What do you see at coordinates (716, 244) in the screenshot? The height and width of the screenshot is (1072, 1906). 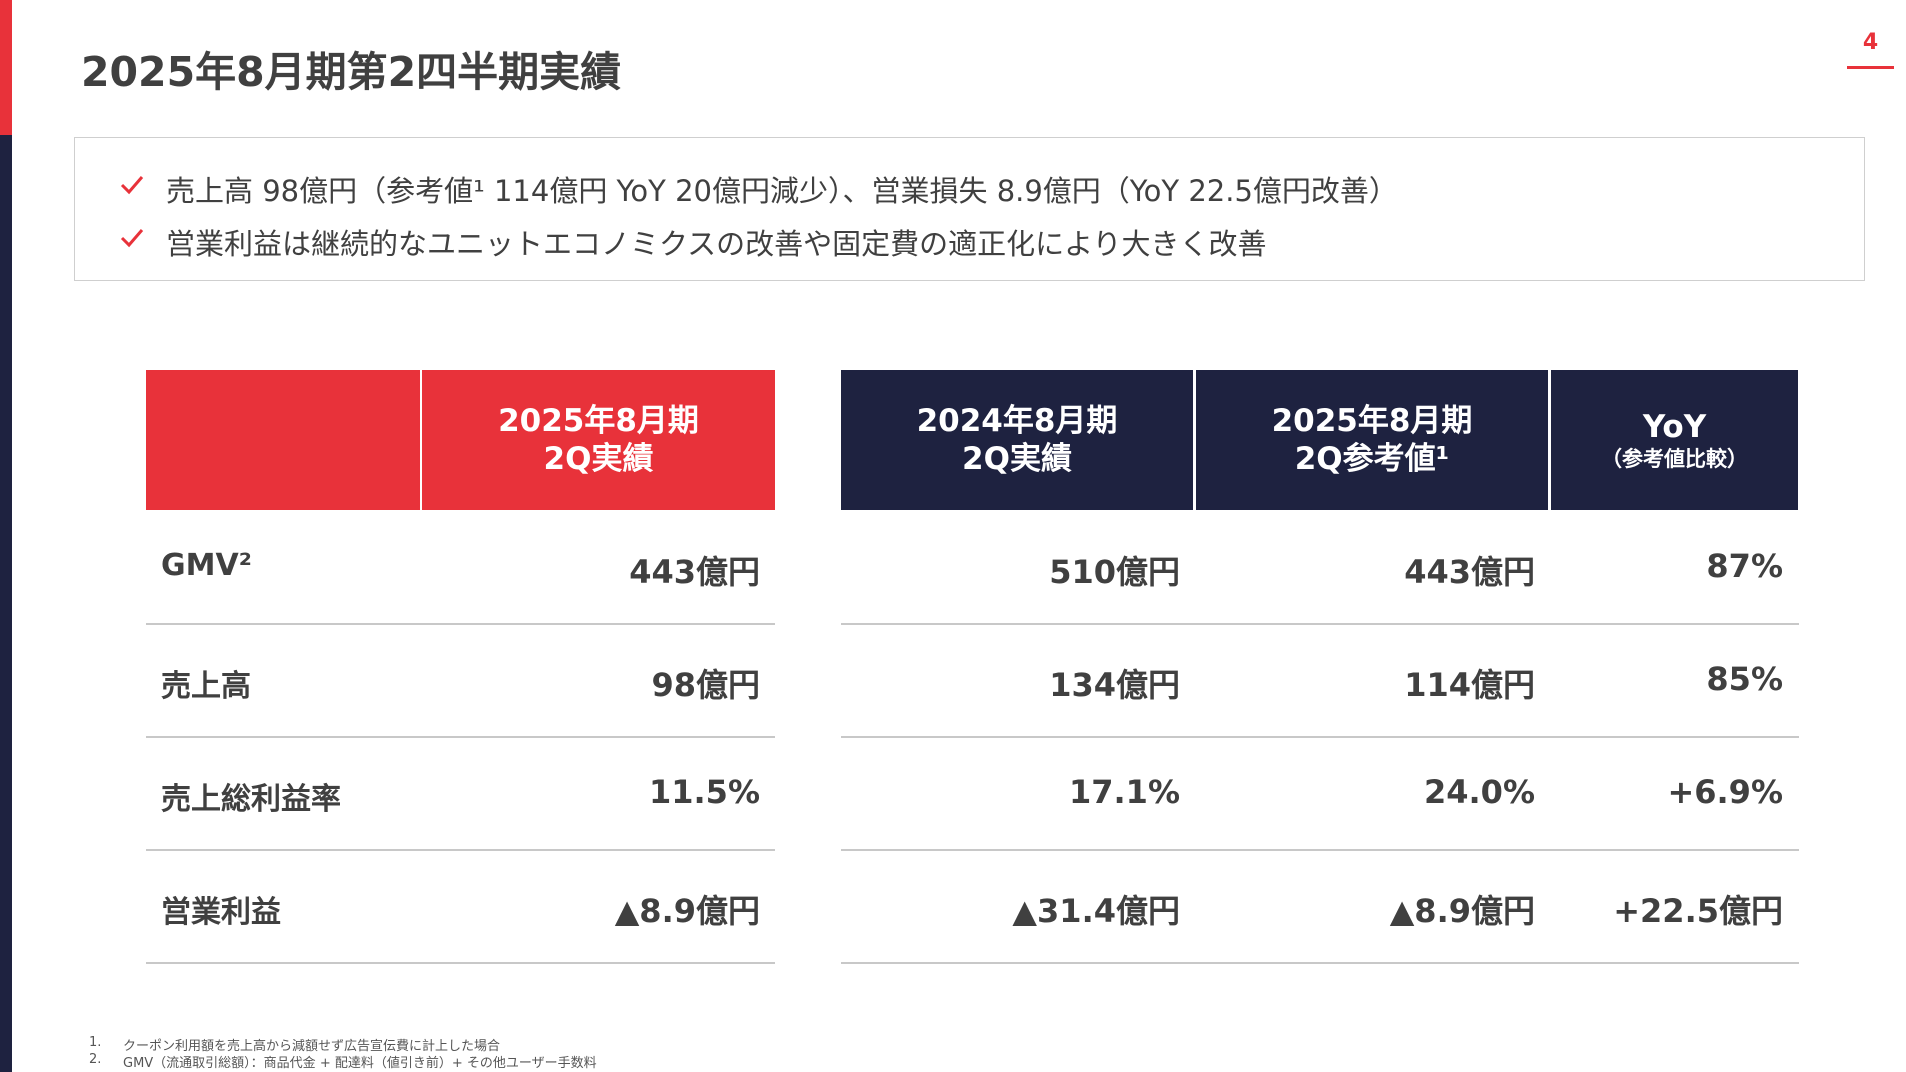 I see `bullet-text: 営業利益は継続的なユニットエコノミクスの改善や固定費の適正化により大きく改善` at bounding box center [716, 244].